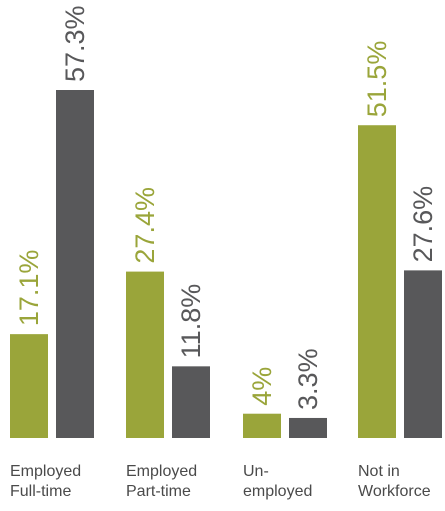 Image resolution: width=445 pixels, height=511 pixels. What do you see at coordinates (394, 491) in the screenshot?
I see `category-label-line: Workforce` at bounding box center [394, 491].